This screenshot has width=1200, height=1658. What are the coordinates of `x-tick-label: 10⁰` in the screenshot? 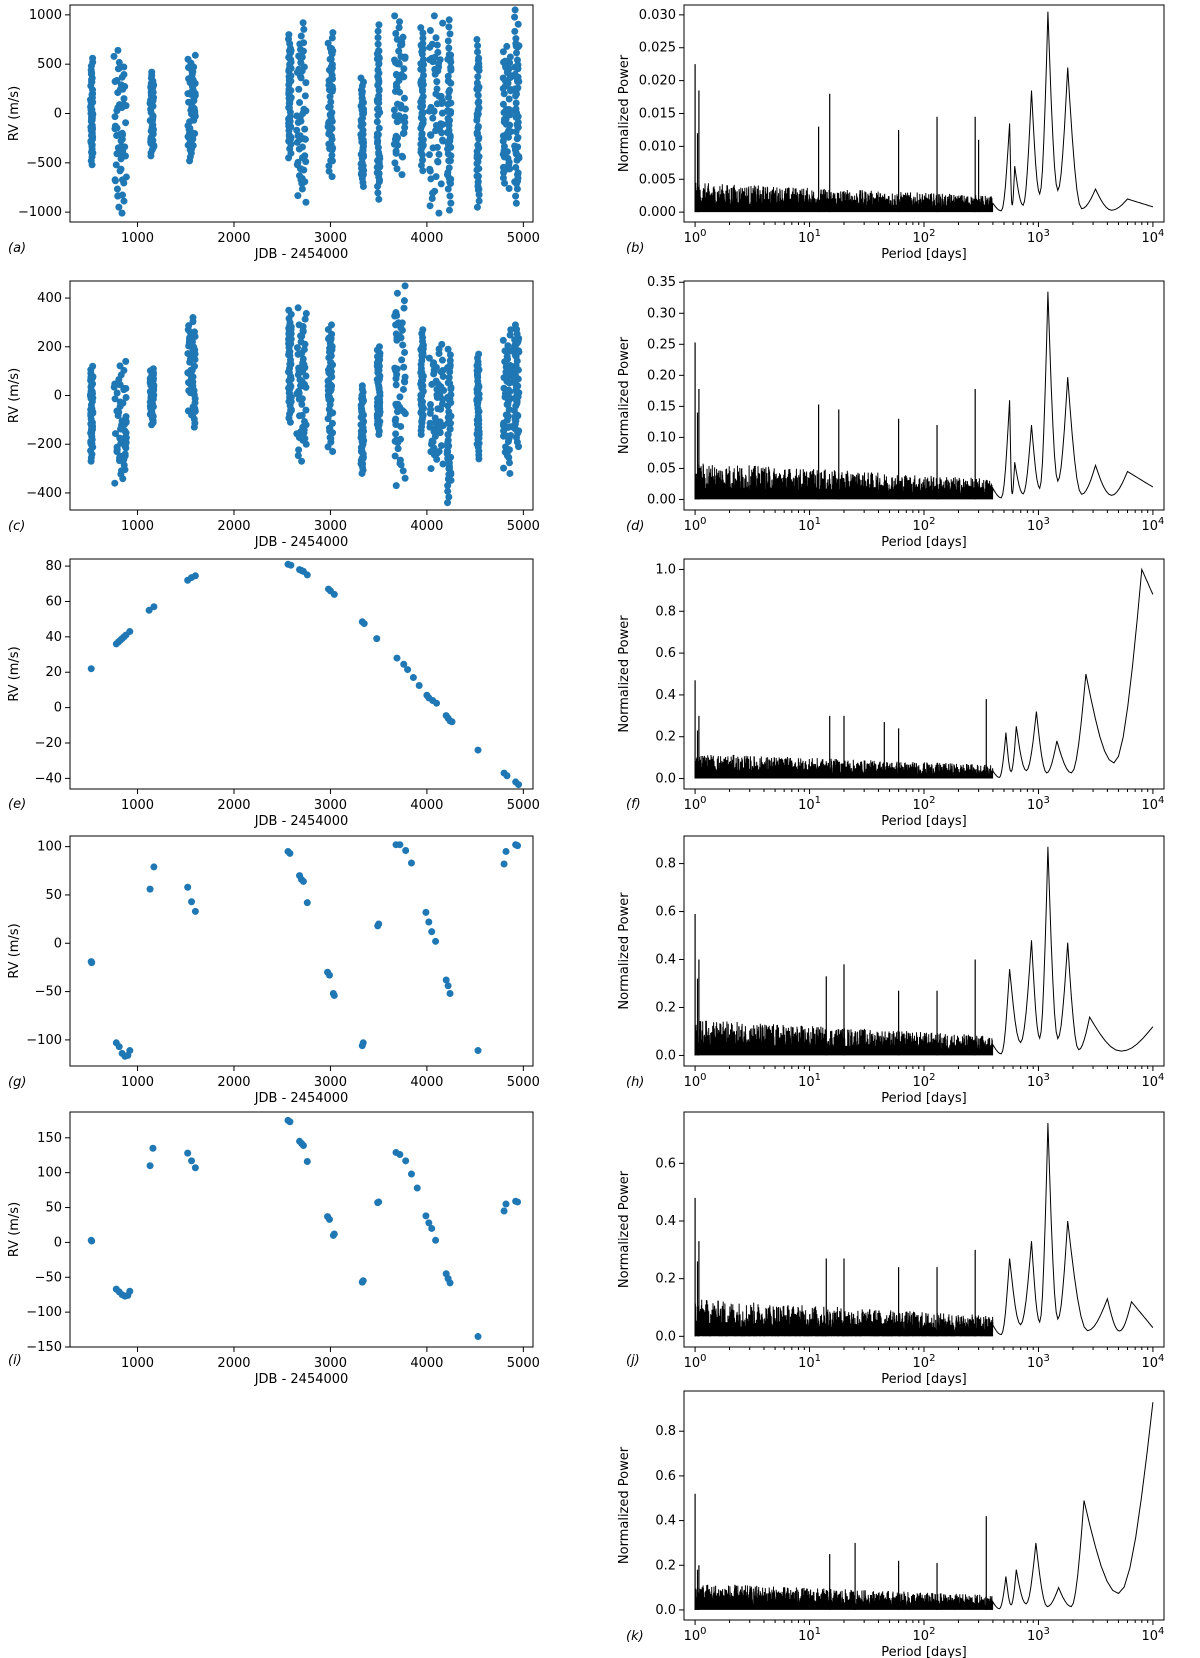 It's located at (695, 1635).